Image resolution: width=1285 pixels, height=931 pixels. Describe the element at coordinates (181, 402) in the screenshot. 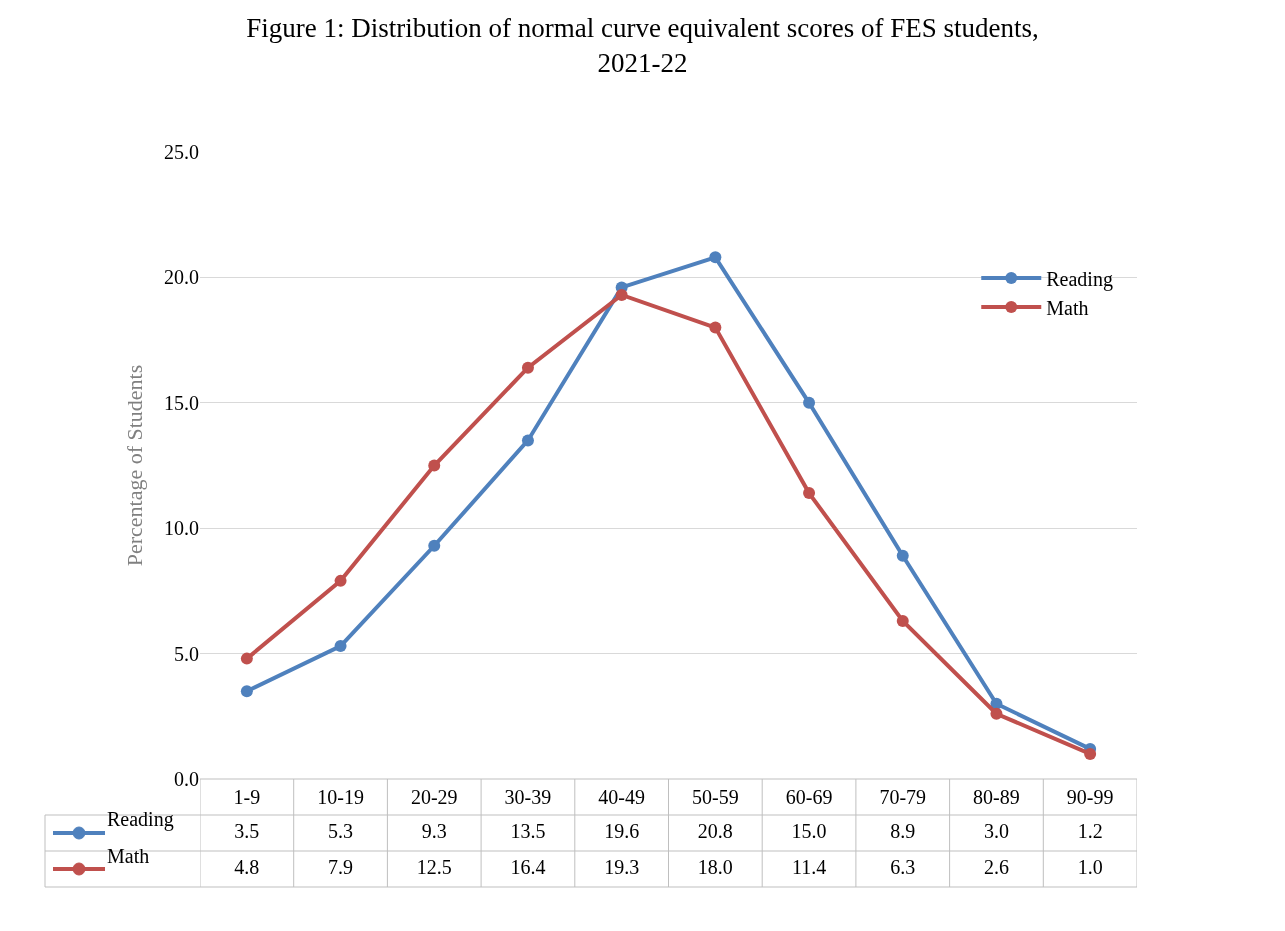

I see `y-tick-label: 15.0` at that location.